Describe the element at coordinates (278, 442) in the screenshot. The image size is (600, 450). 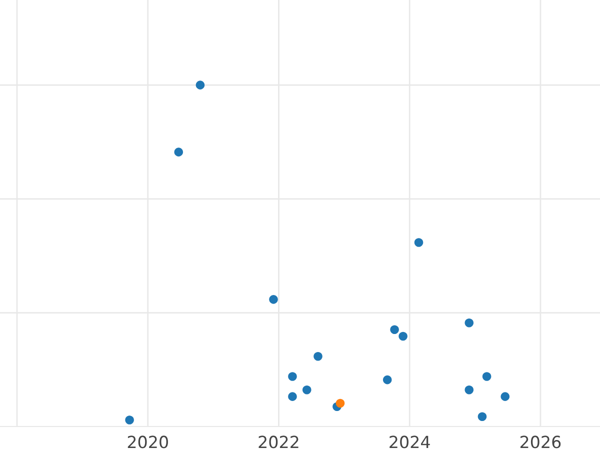
I see `x-tick-label: 2022` at that location.